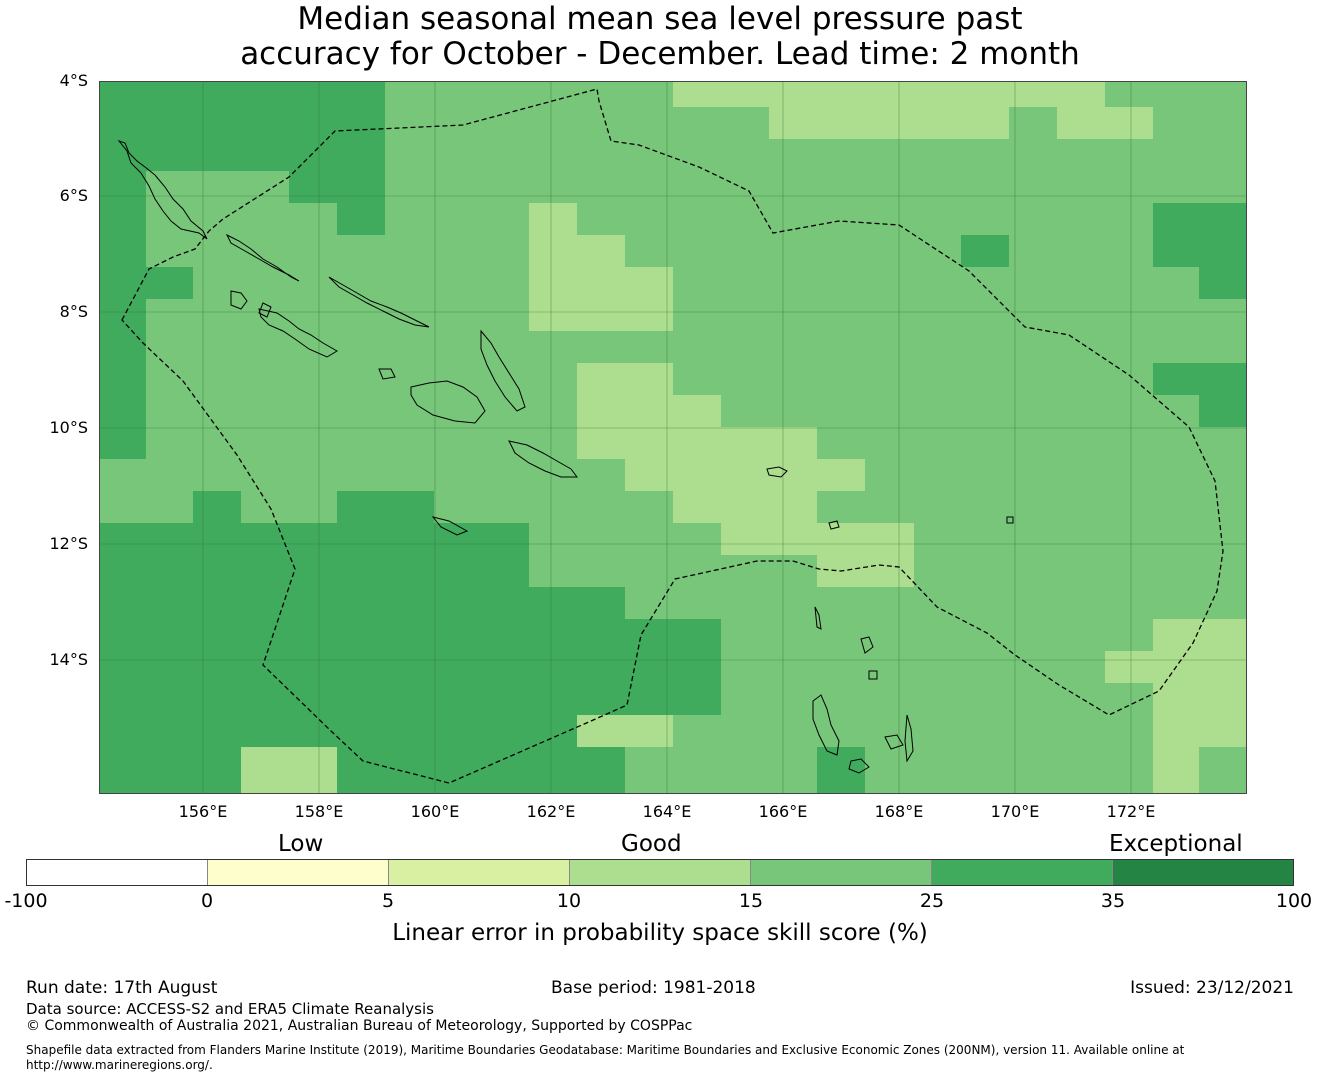 This screenshot has width=1320, height=1080. I want to click on island-malakula, so click(894, 742).